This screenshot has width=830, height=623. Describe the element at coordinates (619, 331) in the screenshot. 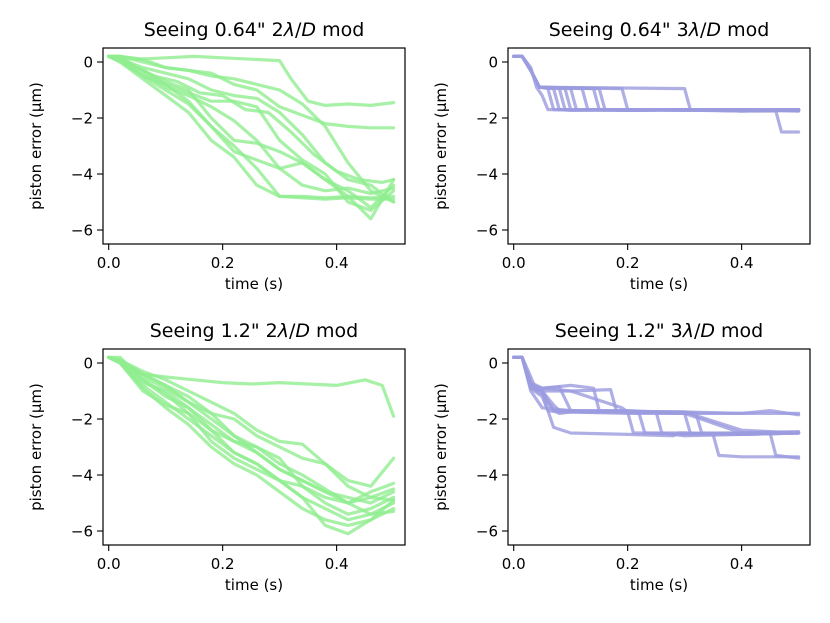

I see `chart-title-part: Seeing 1.2" 3` at that location.